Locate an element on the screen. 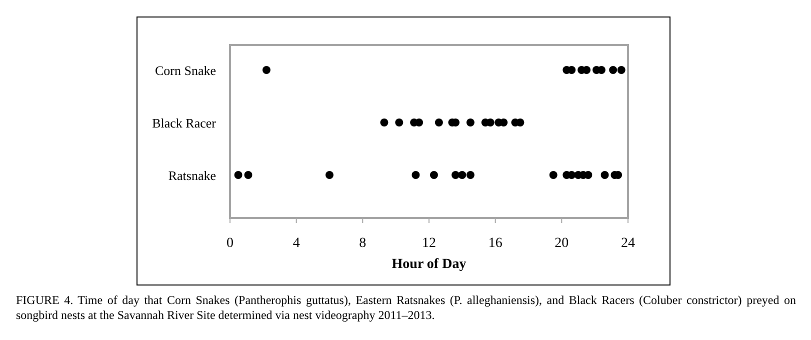  x-tick-label: 24 is located at coordinates (628, 243).